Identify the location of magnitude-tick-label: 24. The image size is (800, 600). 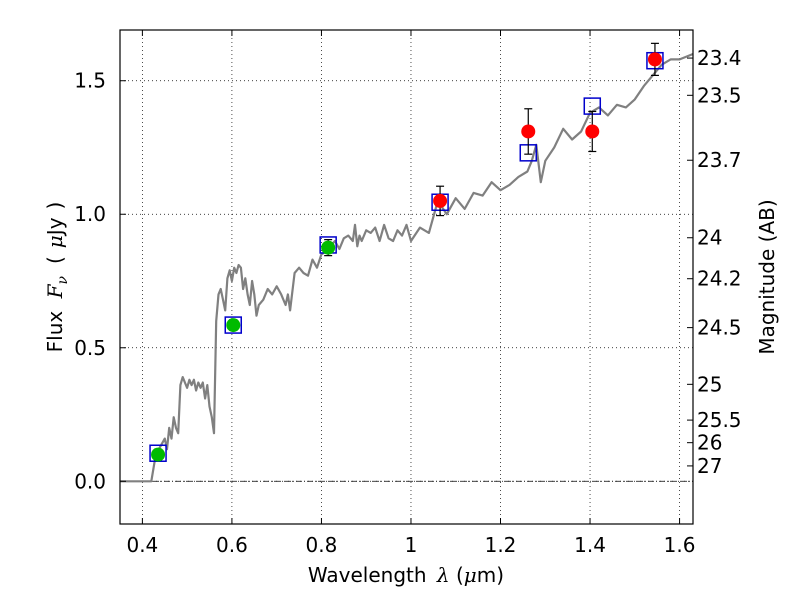
(709, 238).